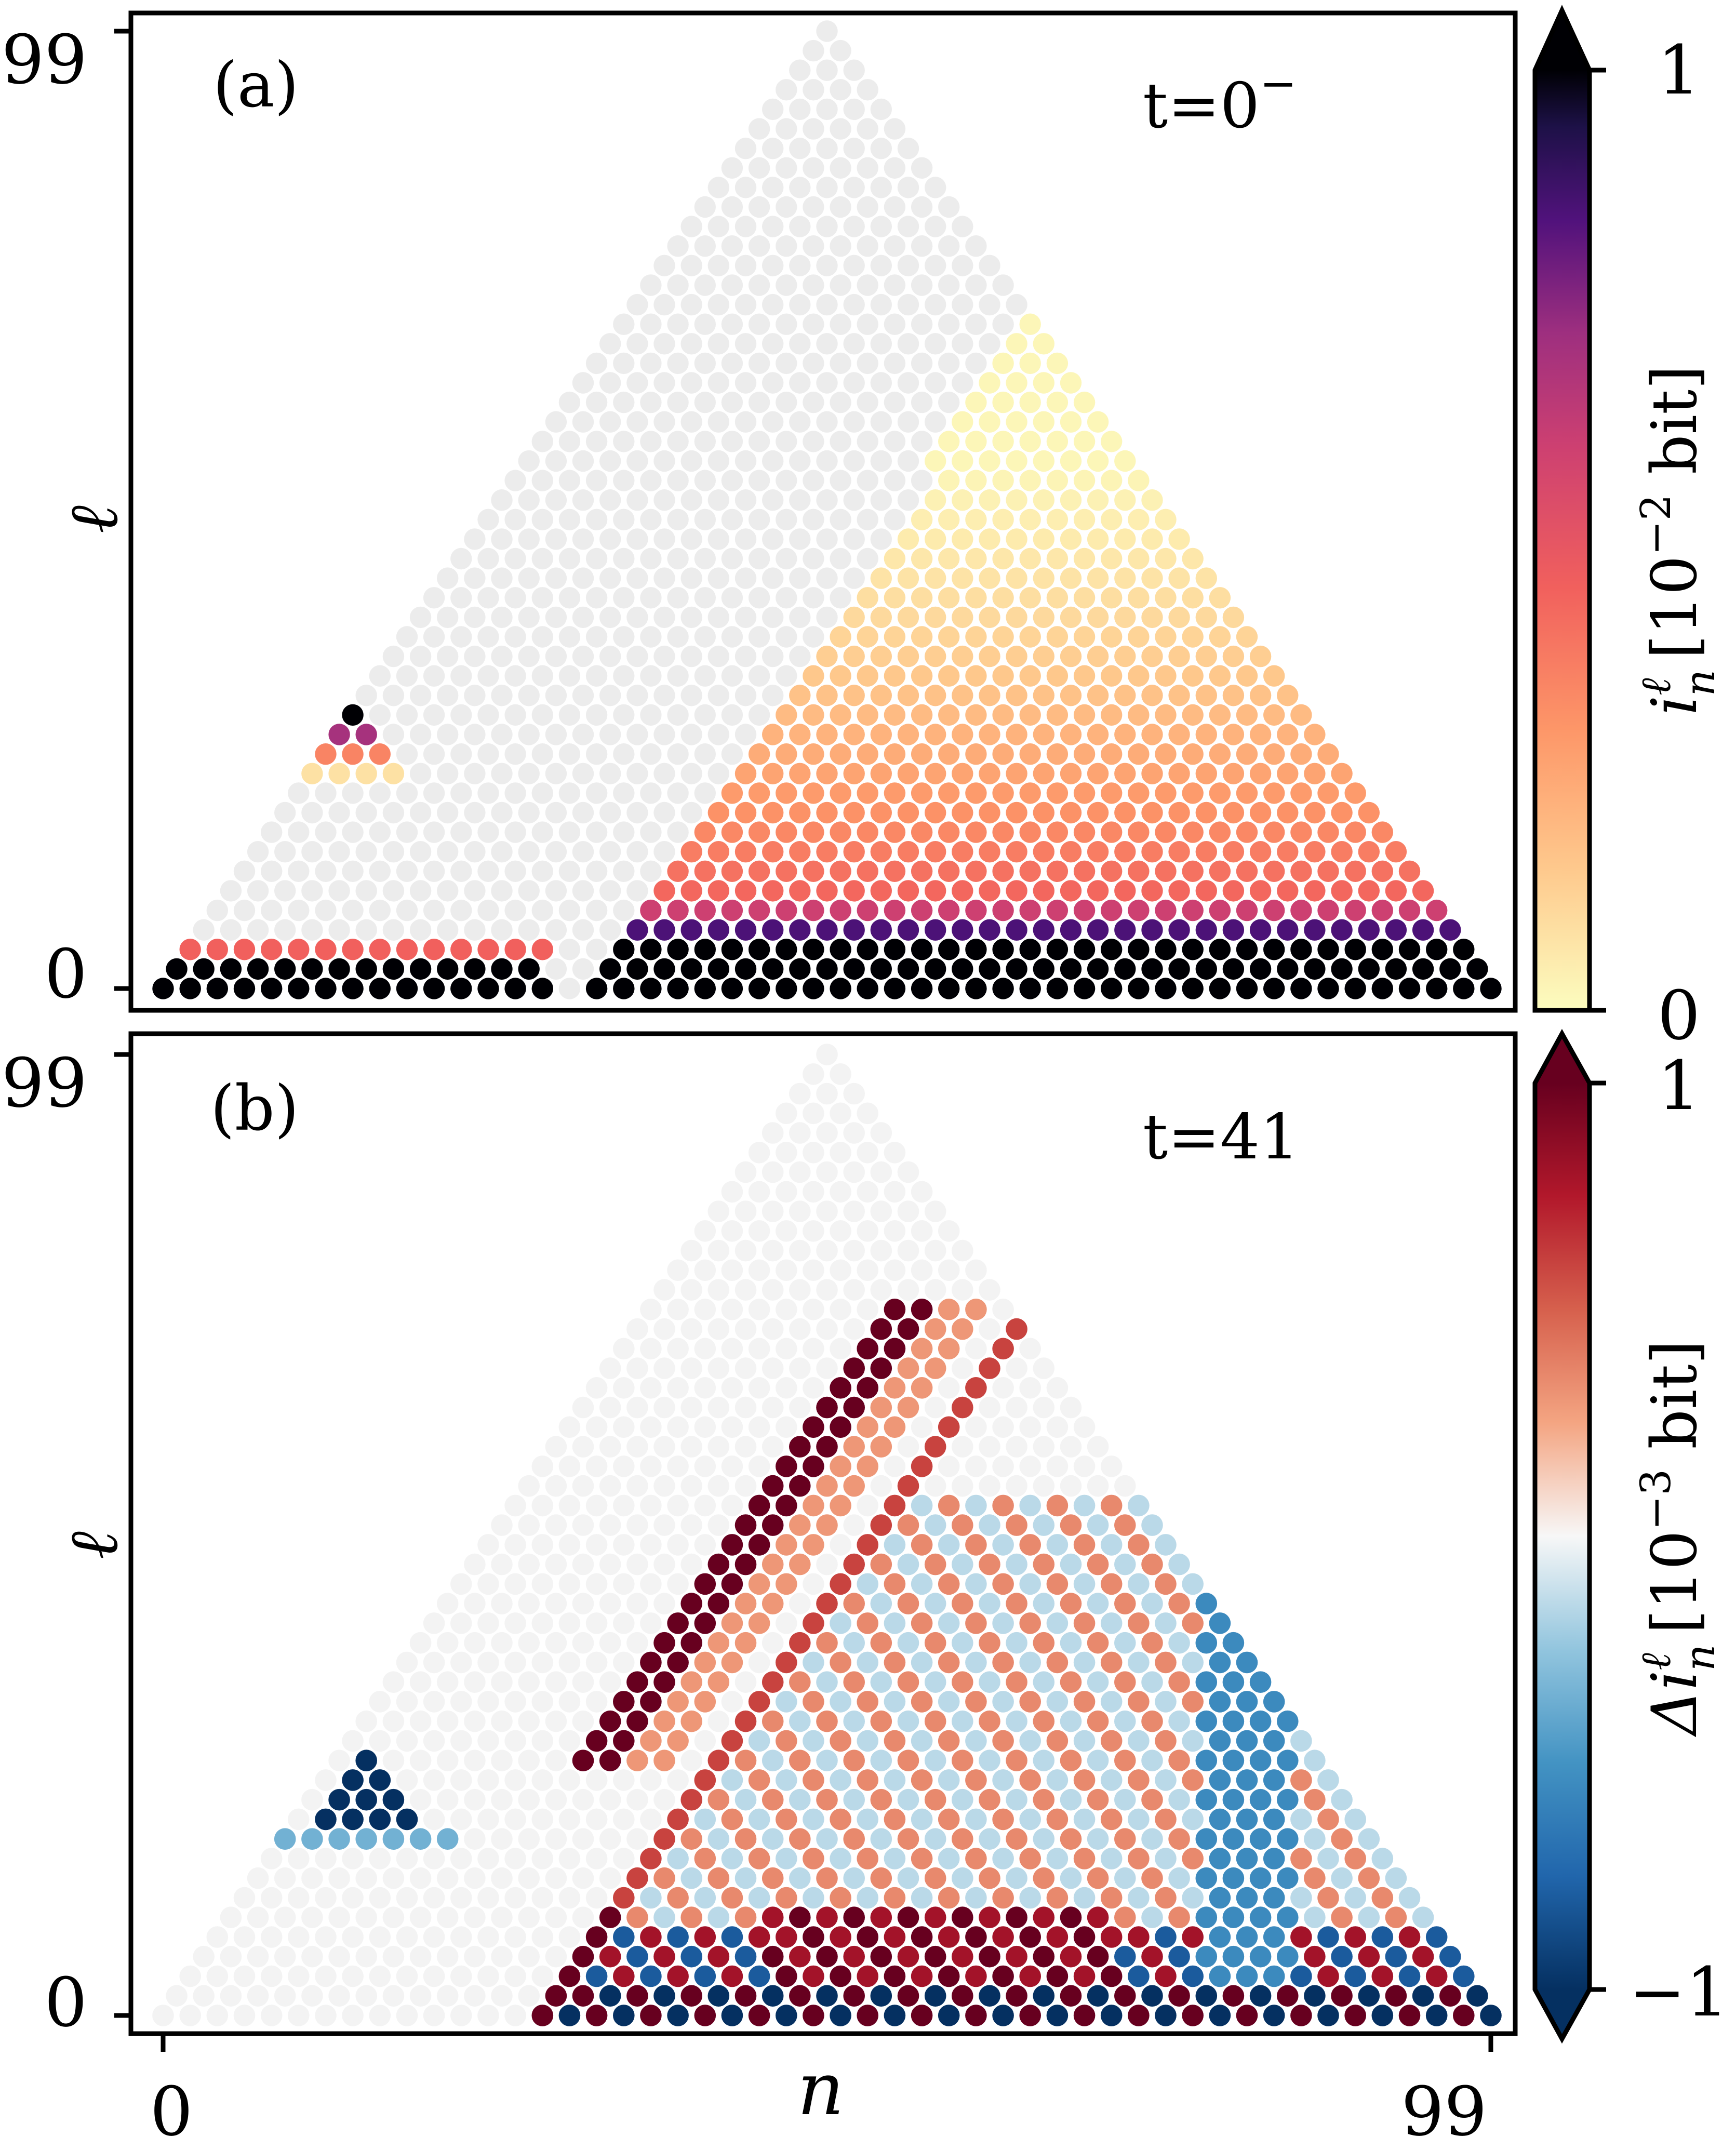 This screenshot has height=2150, width=1736. I want to click on panel-a-ytick-label-99: 99, so click(44, 59).